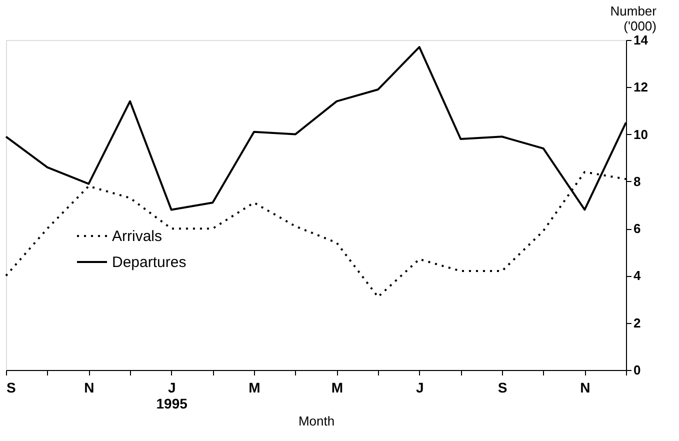 The width and height of the screenshot is (679, 441). What do you see at coordinates (137, 236) in the screenshot?
I see `legend-label: Arrivals` at bounding box center [137, 236].